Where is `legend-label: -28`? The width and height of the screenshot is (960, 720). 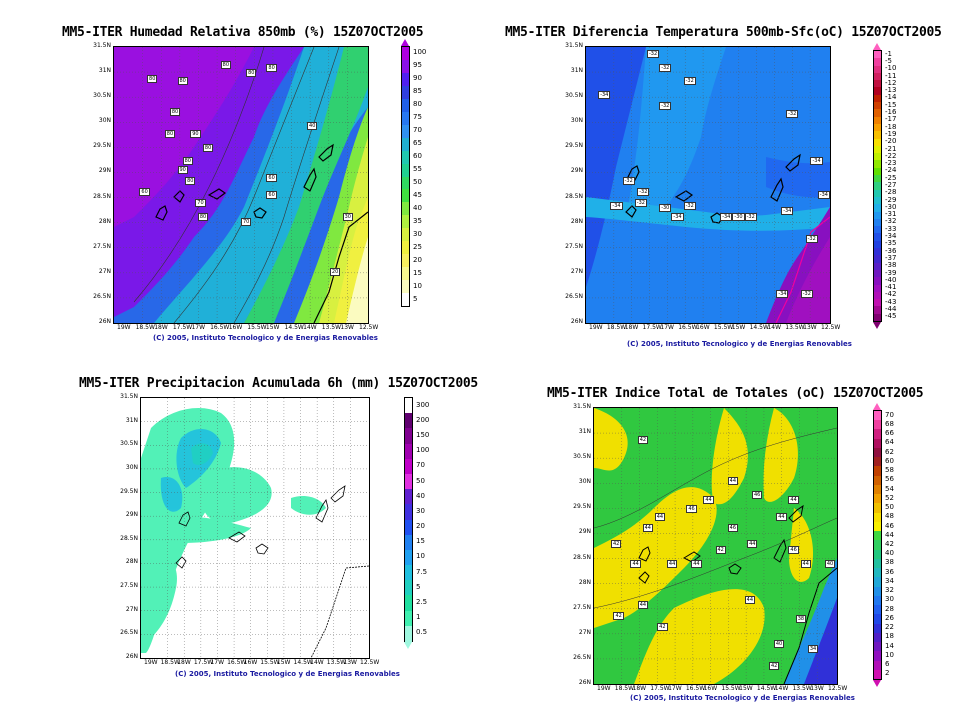
legend-label: -28 is located at coordinates (891, 192).